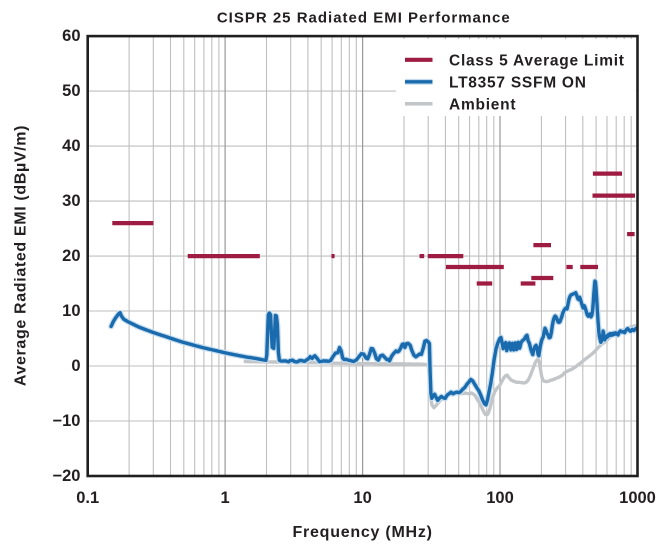 This screenshot has height=554, width=670. Describe the element at coordinates (637, 498) in the screenshot. I see `svg-text: 1000` at that location.